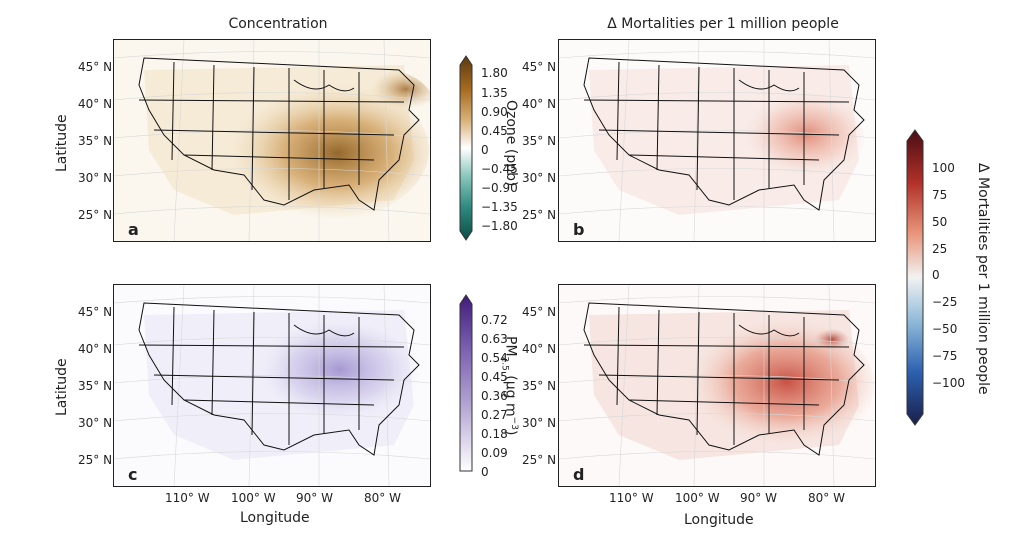 This screenshot has width=1024, height=535. I want to click on left-column-title: Concentration, so click(278, 24).